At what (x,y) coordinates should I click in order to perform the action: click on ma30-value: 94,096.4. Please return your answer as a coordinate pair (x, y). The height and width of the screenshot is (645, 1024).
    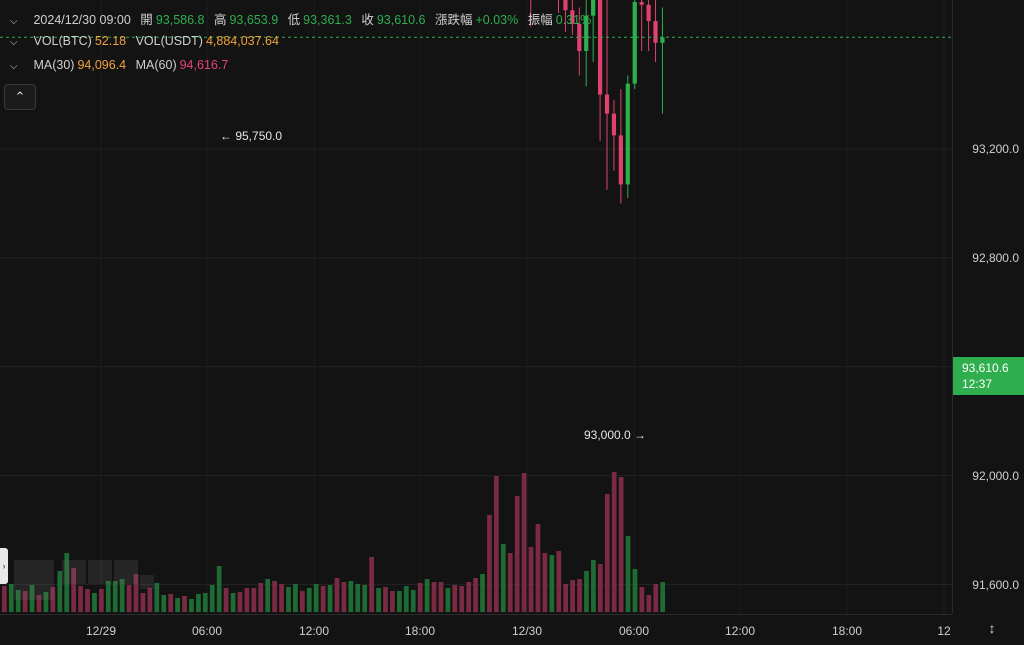
    Looking at the image, I should click on (102, 65).